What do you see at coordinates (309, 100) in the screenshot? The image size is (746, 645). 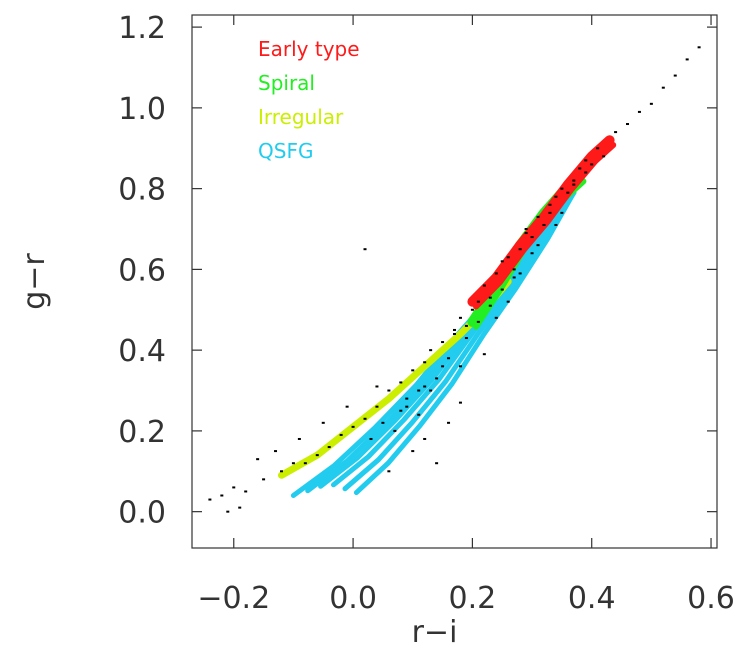 I see `legend: Early type Spiral Irregular QSFG` at bounding box center [309, 100].